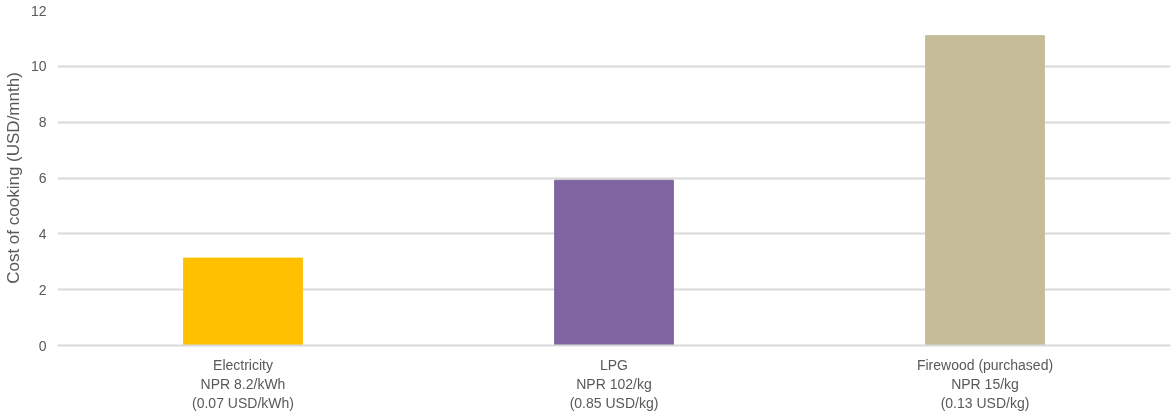 The image size is (1175, 413). Describe the element at coordinates (243, 383) in the screenshot. I see `x-tick-label: Electricity NPR 8.2/kWh (0.07 USD/kWh)` at that location.